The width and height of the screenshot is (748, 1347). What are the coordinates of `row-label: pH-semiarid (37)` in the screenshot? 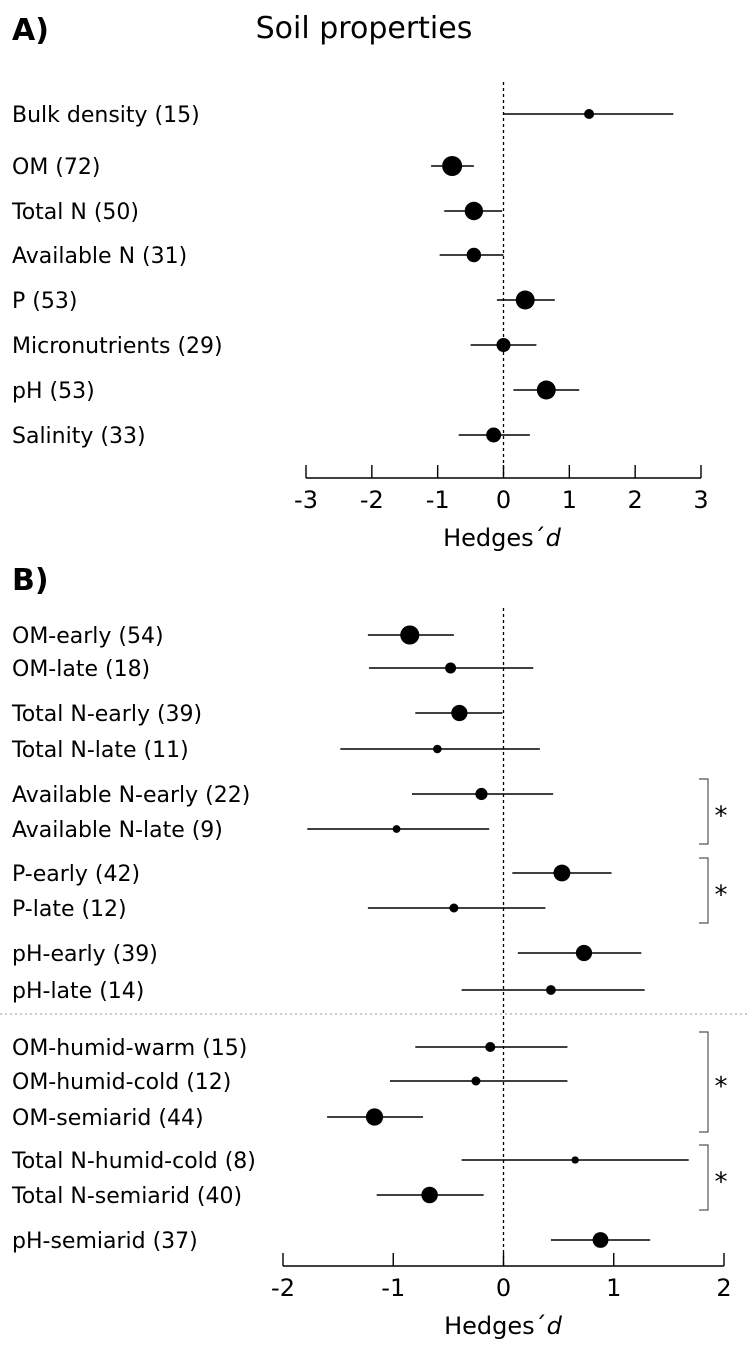 It's located at (105, 1241).